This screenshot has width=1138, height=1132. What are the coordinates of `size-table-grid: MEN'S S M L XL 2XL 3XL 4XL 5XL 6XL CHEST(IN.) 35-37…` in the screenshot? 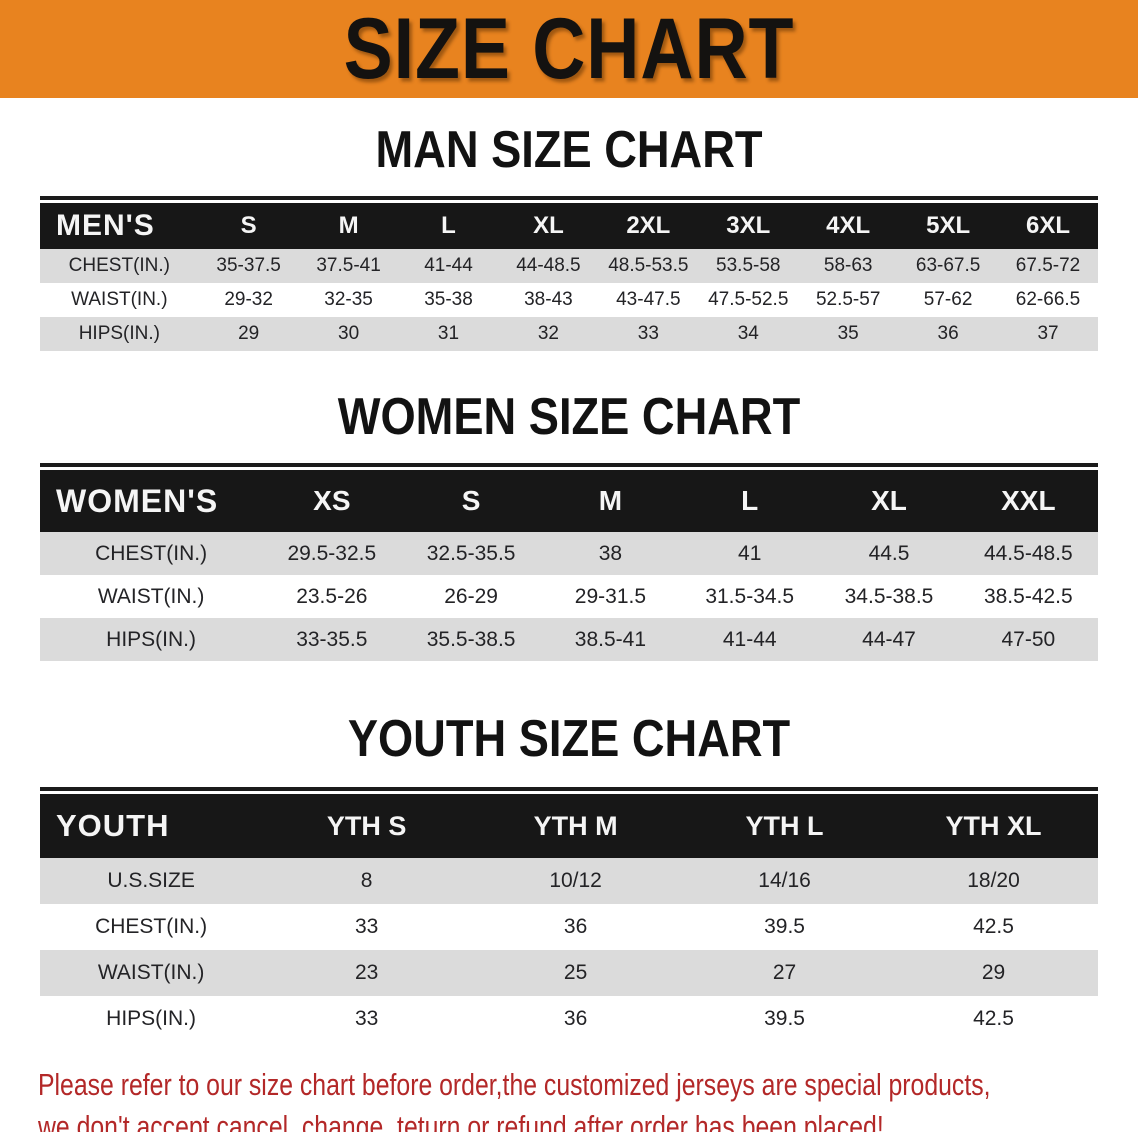 It's located at (569, 277).